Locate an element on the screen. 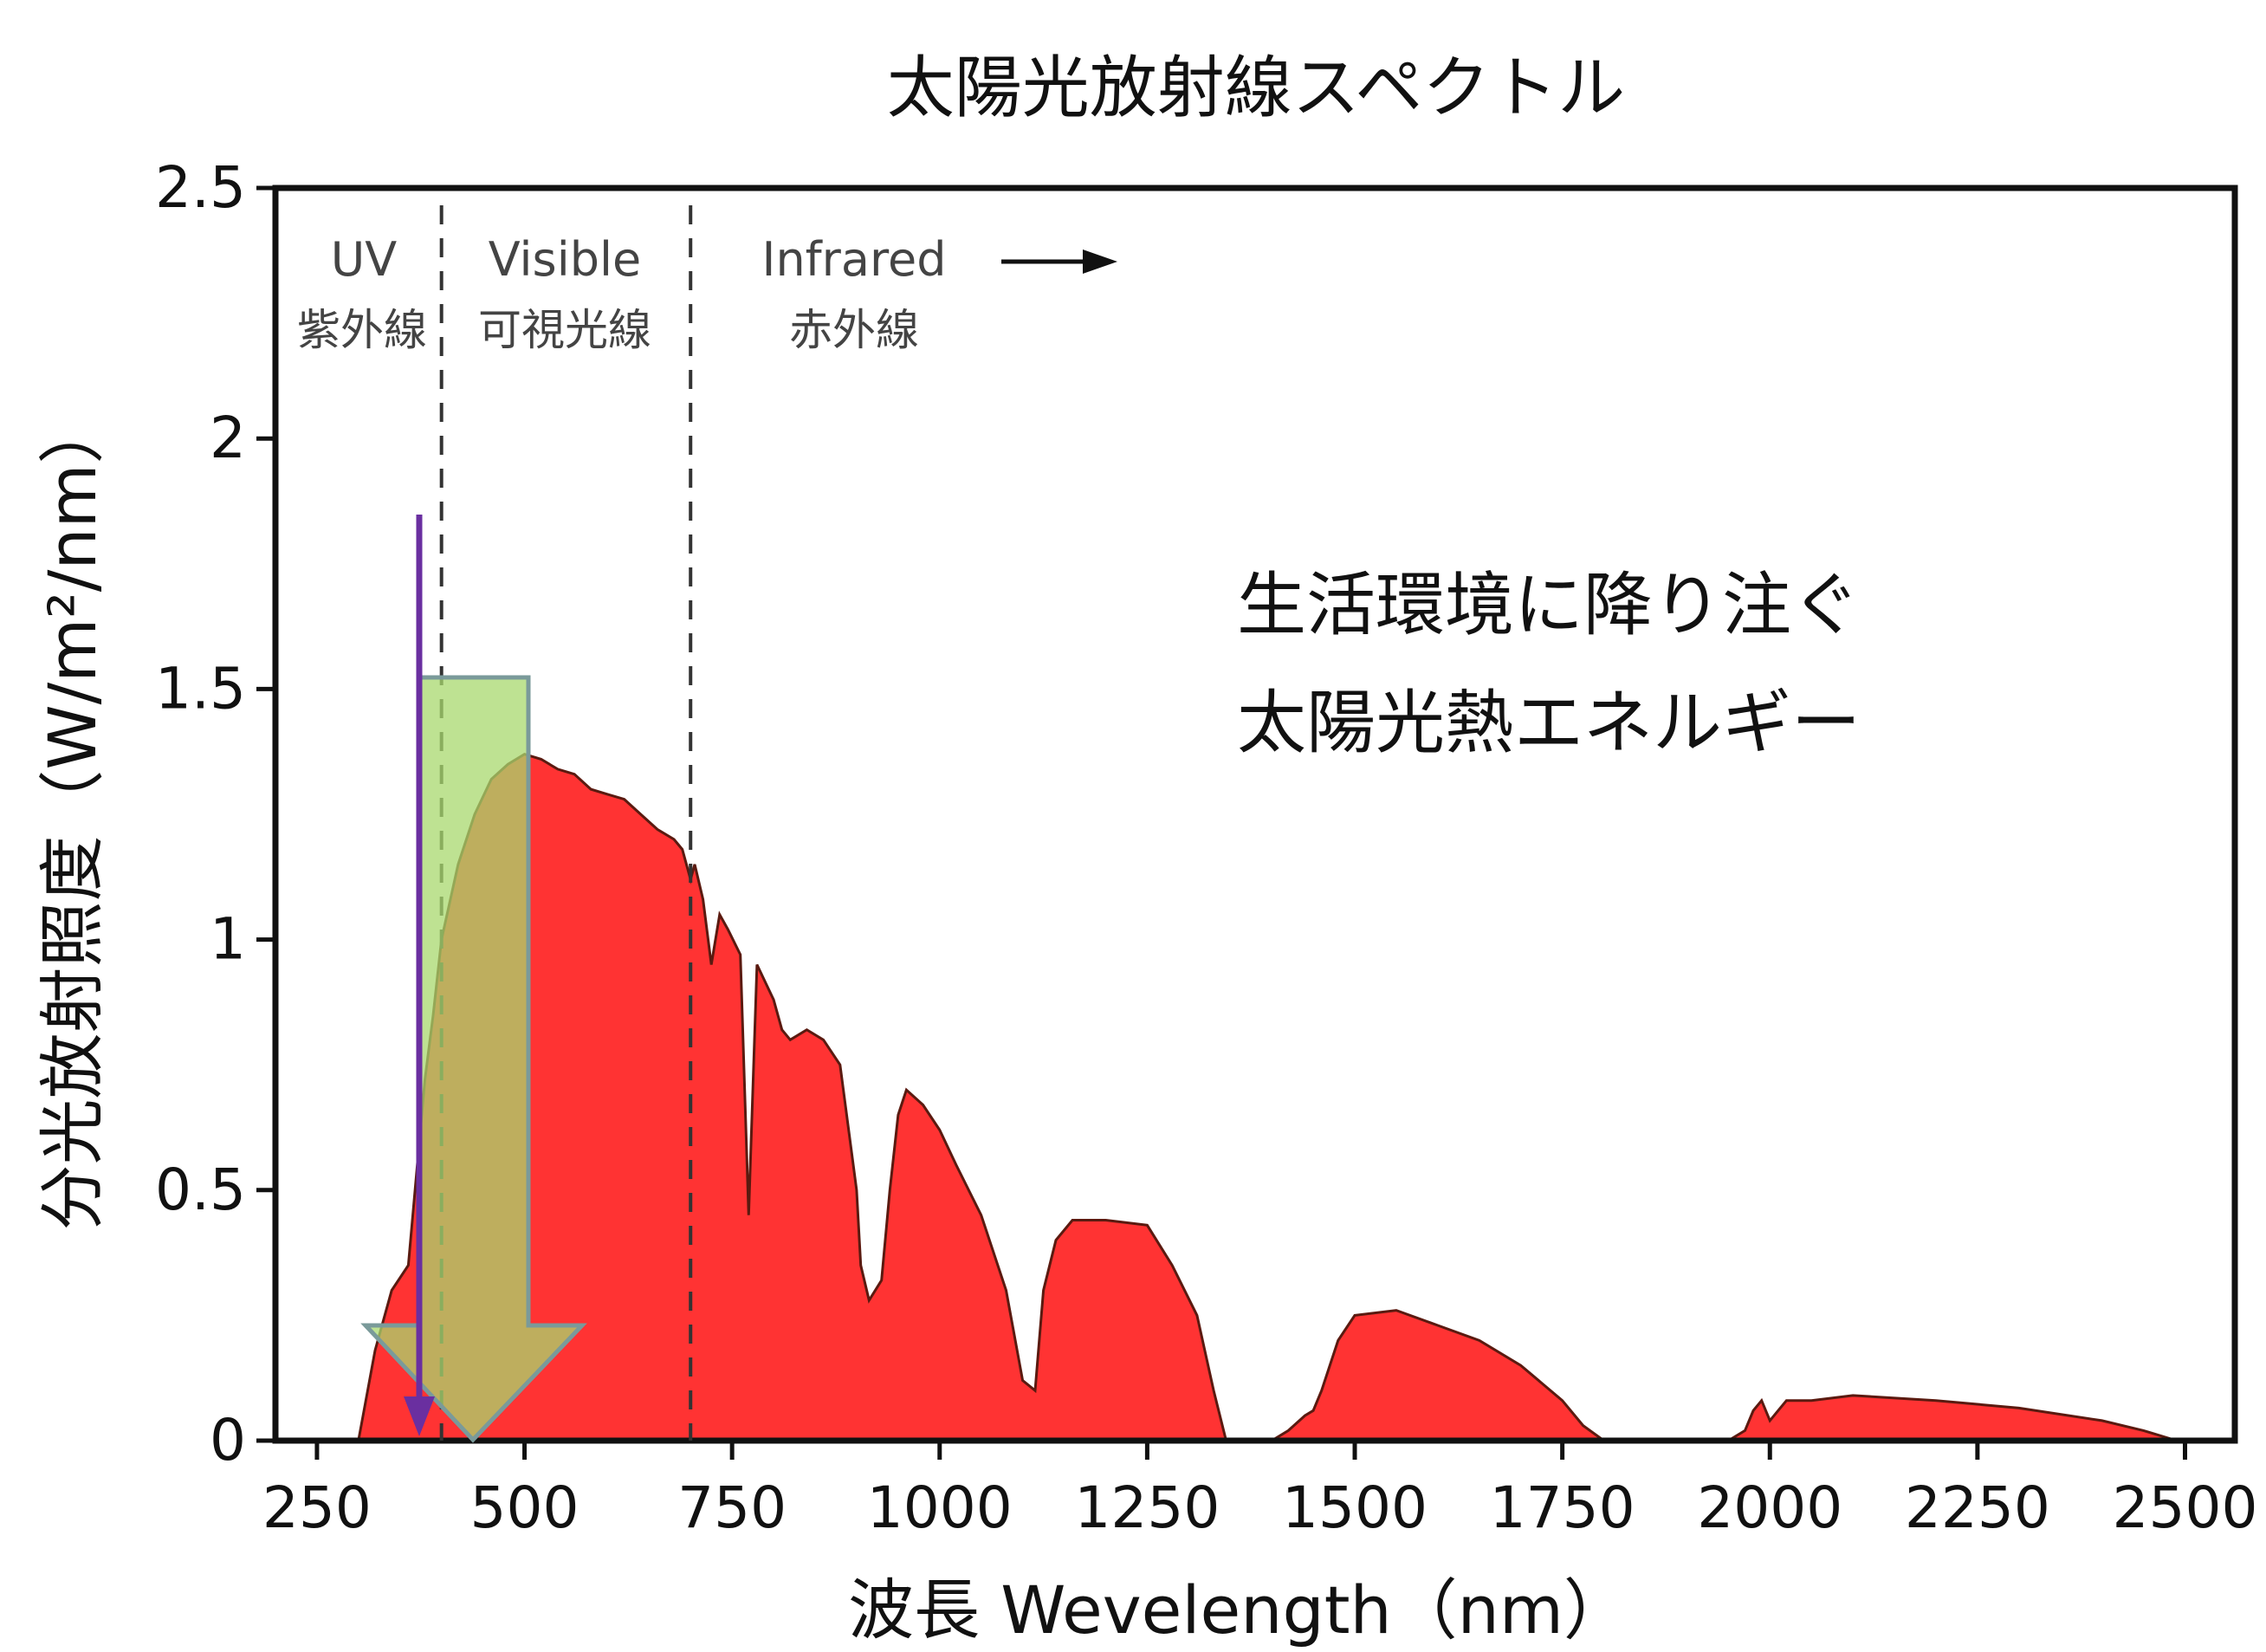  x-tick-label: 1500 is located at coordinates (1355, 1507).